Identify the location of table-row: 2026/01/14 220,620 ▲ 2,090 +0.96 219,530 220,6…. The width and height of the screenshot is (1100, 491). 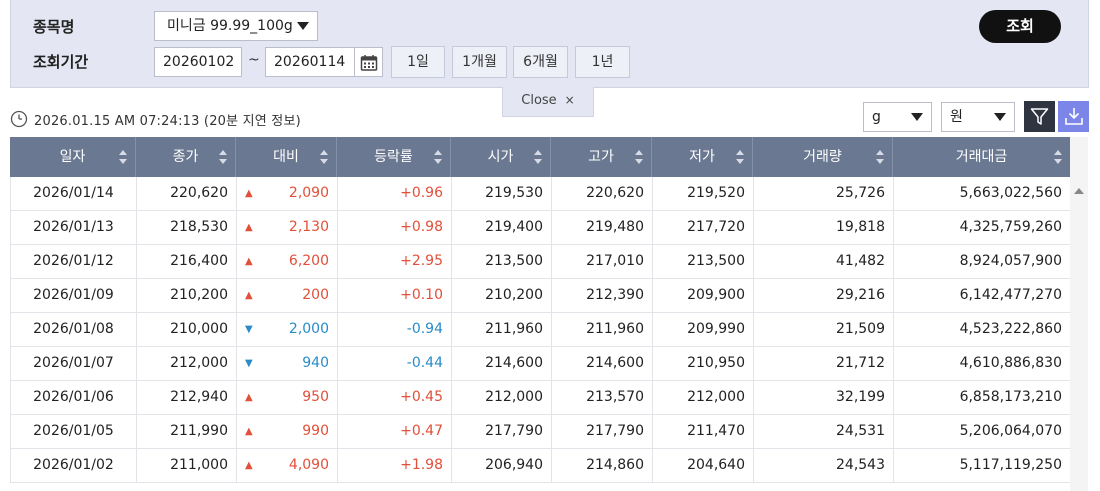
(540, 194).